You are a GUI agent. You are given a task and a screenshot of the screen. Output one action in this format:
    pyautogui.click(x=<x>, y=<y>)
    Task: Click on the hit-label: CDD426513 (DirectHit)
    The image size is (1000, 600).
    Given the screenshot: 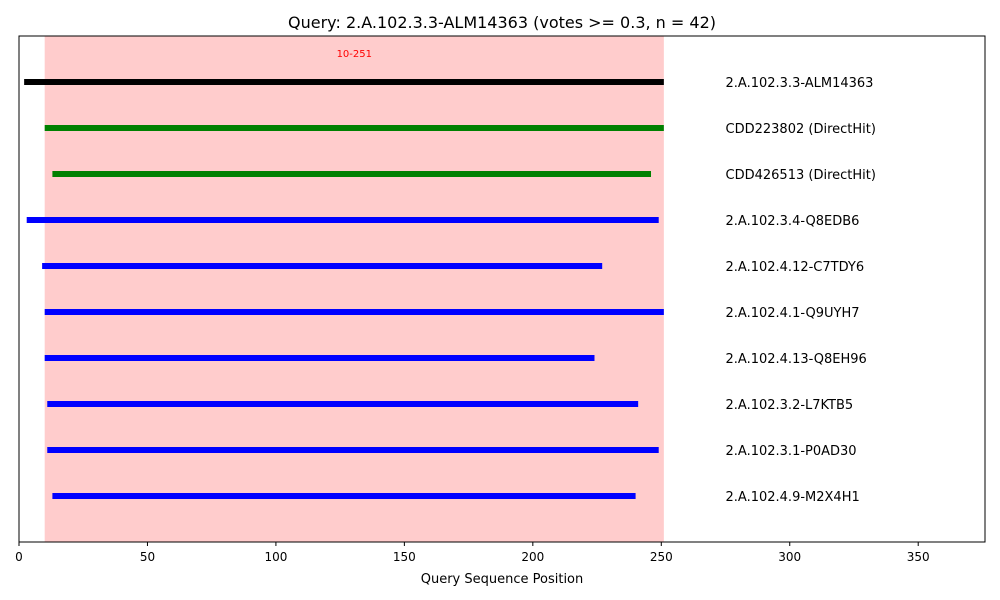 What is the action you would take?
    pyautogui.click(x=801, y=175)
    